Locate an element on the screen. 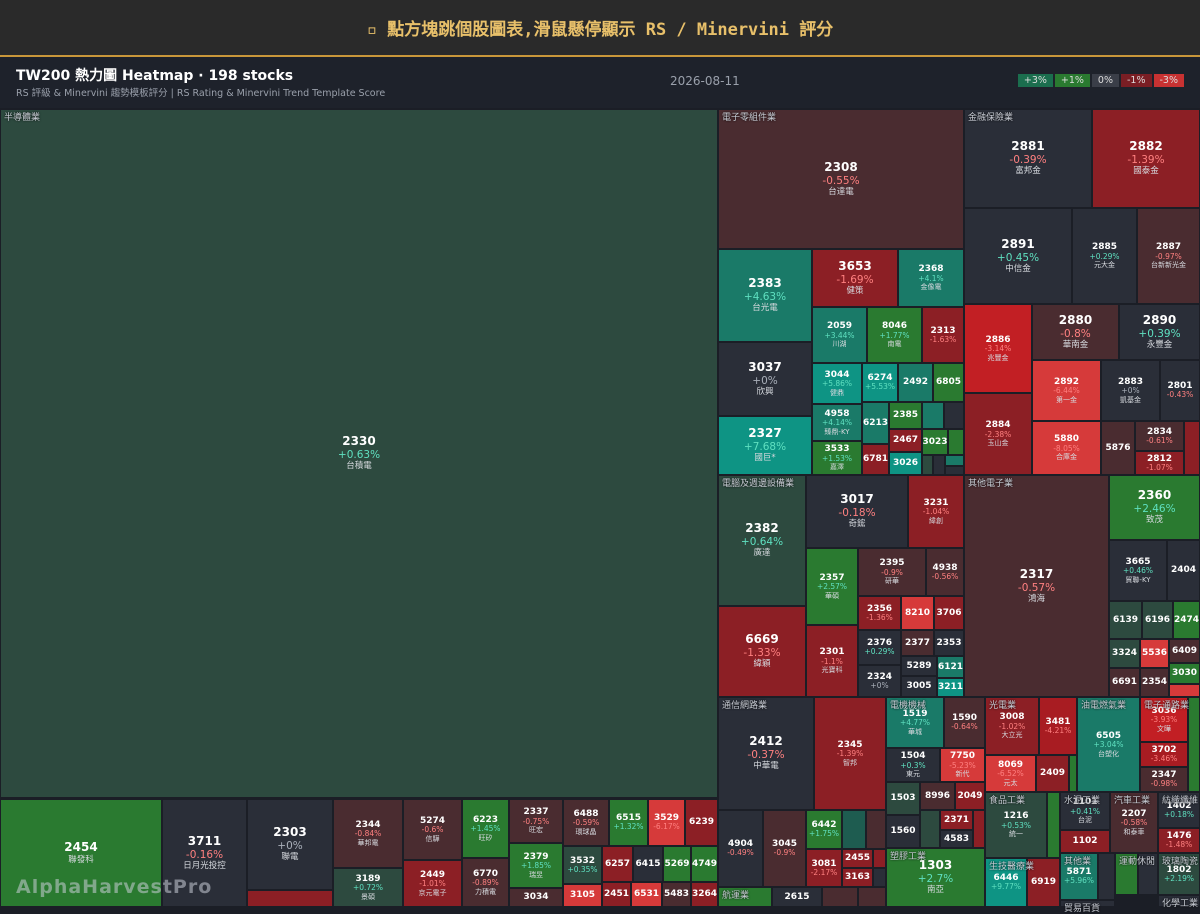 This screenshot has width=1200, height=914. stock-tile: 3030 is located at coordinates (1184, 673).